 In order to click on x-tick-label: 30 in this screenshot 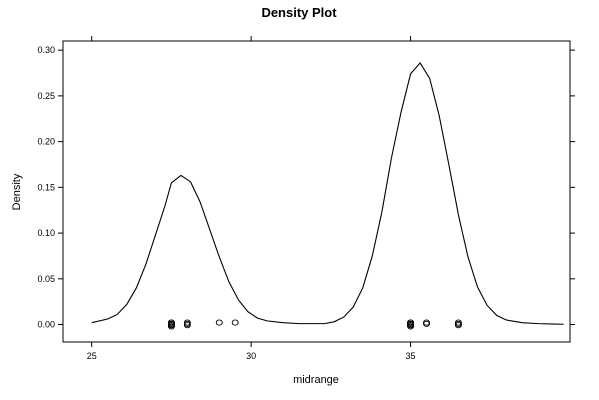, I will do `click(251, 356)`.